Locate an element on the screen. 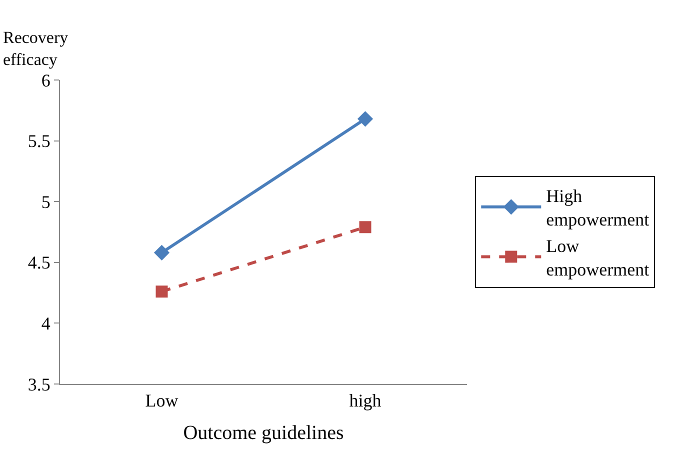 The width and height of the screenshot is (677, 459). y-tick-label: 3.5 is located at coordinates (39, 384).